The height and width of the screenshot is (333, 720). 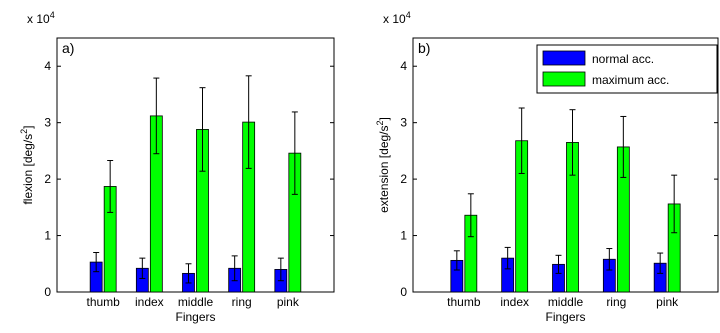 I want to click on legend-swatch-maximum, so click(x=564, y=79).